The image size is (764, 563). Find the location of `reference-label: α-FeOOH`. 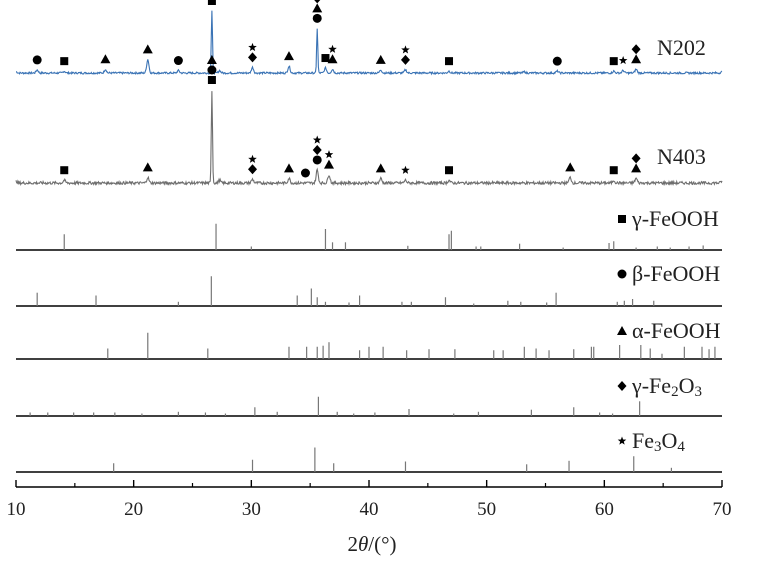

reference-label: α-FeOOH is located at coordinates (676, 330).